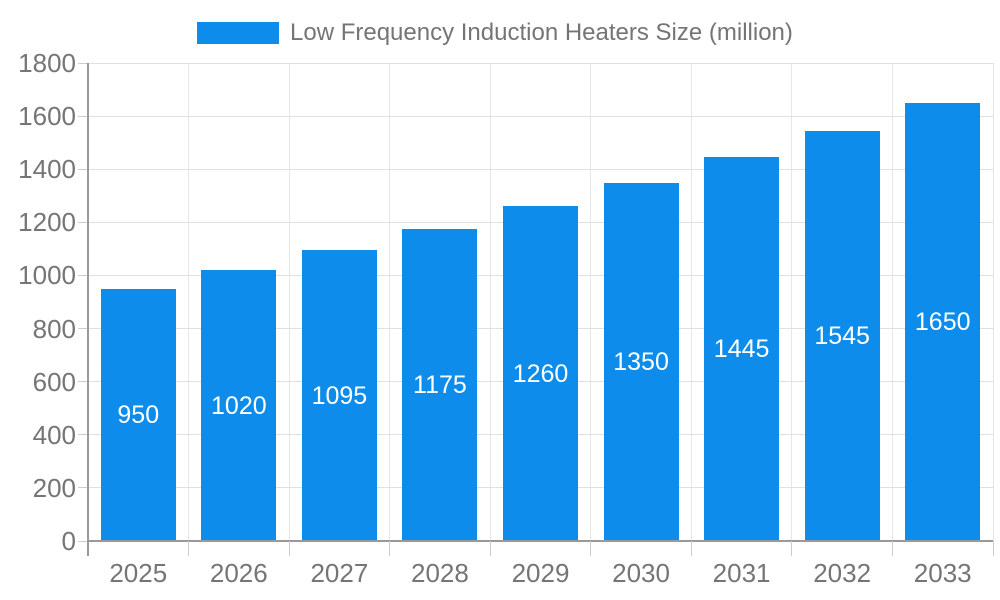 This screenshot has width=1000, height=600. Describe the element at coordinates (54, 487) in the screenshot. I see `y-tick-label: 200` at that location.